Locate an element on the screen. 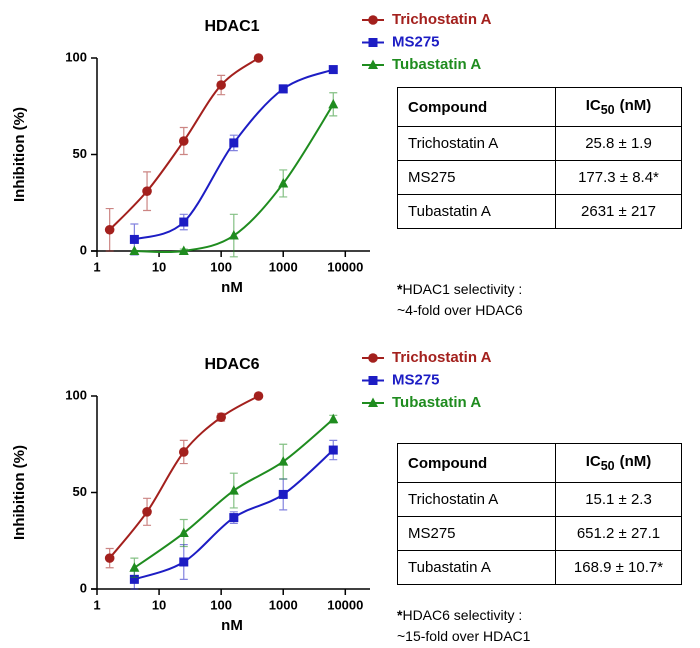 This screenshot has height=648, width=700. value-cell: 15.1 ± 2.3 is located at coordinates (618, 499).